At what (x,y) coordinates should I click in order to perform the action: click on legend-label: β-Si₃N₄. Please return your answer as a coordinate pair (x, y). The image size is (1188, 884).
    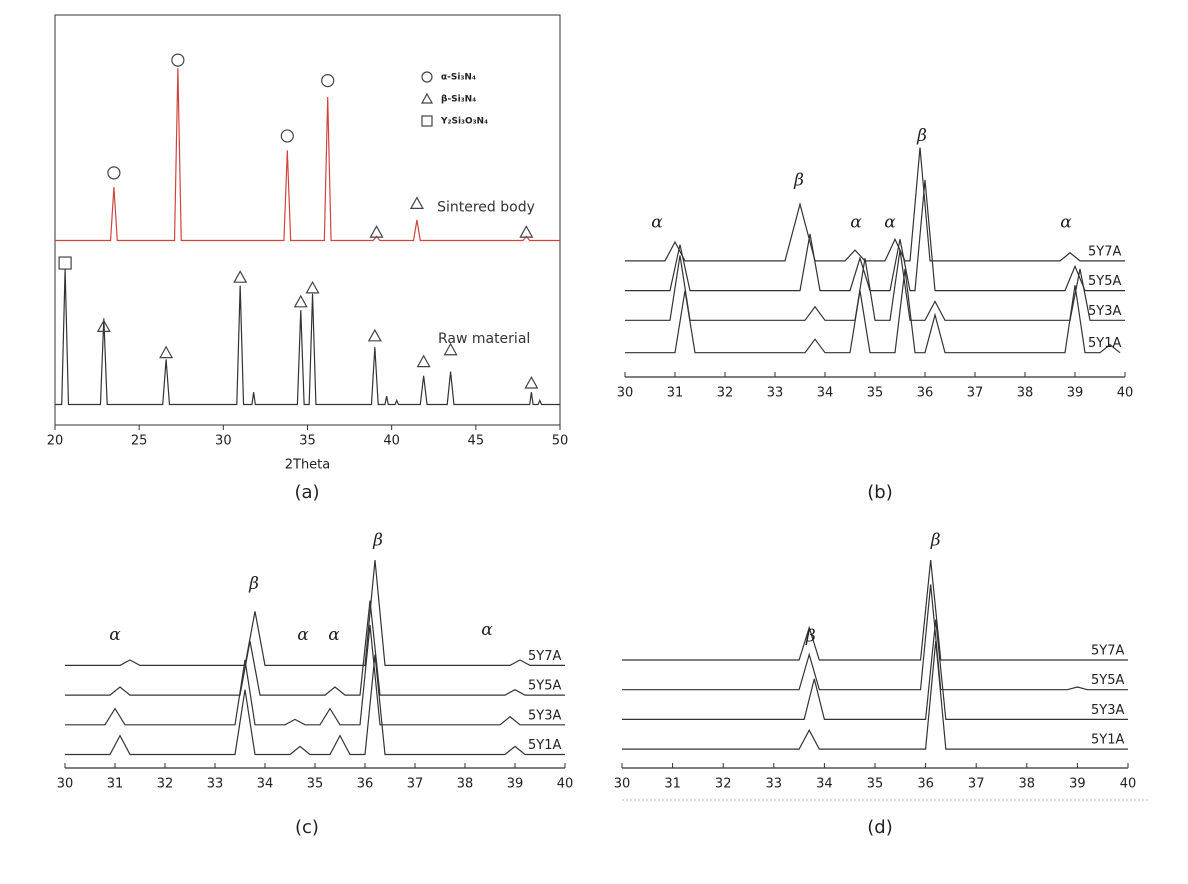
    Looking at the image, I should click on (458, 100).